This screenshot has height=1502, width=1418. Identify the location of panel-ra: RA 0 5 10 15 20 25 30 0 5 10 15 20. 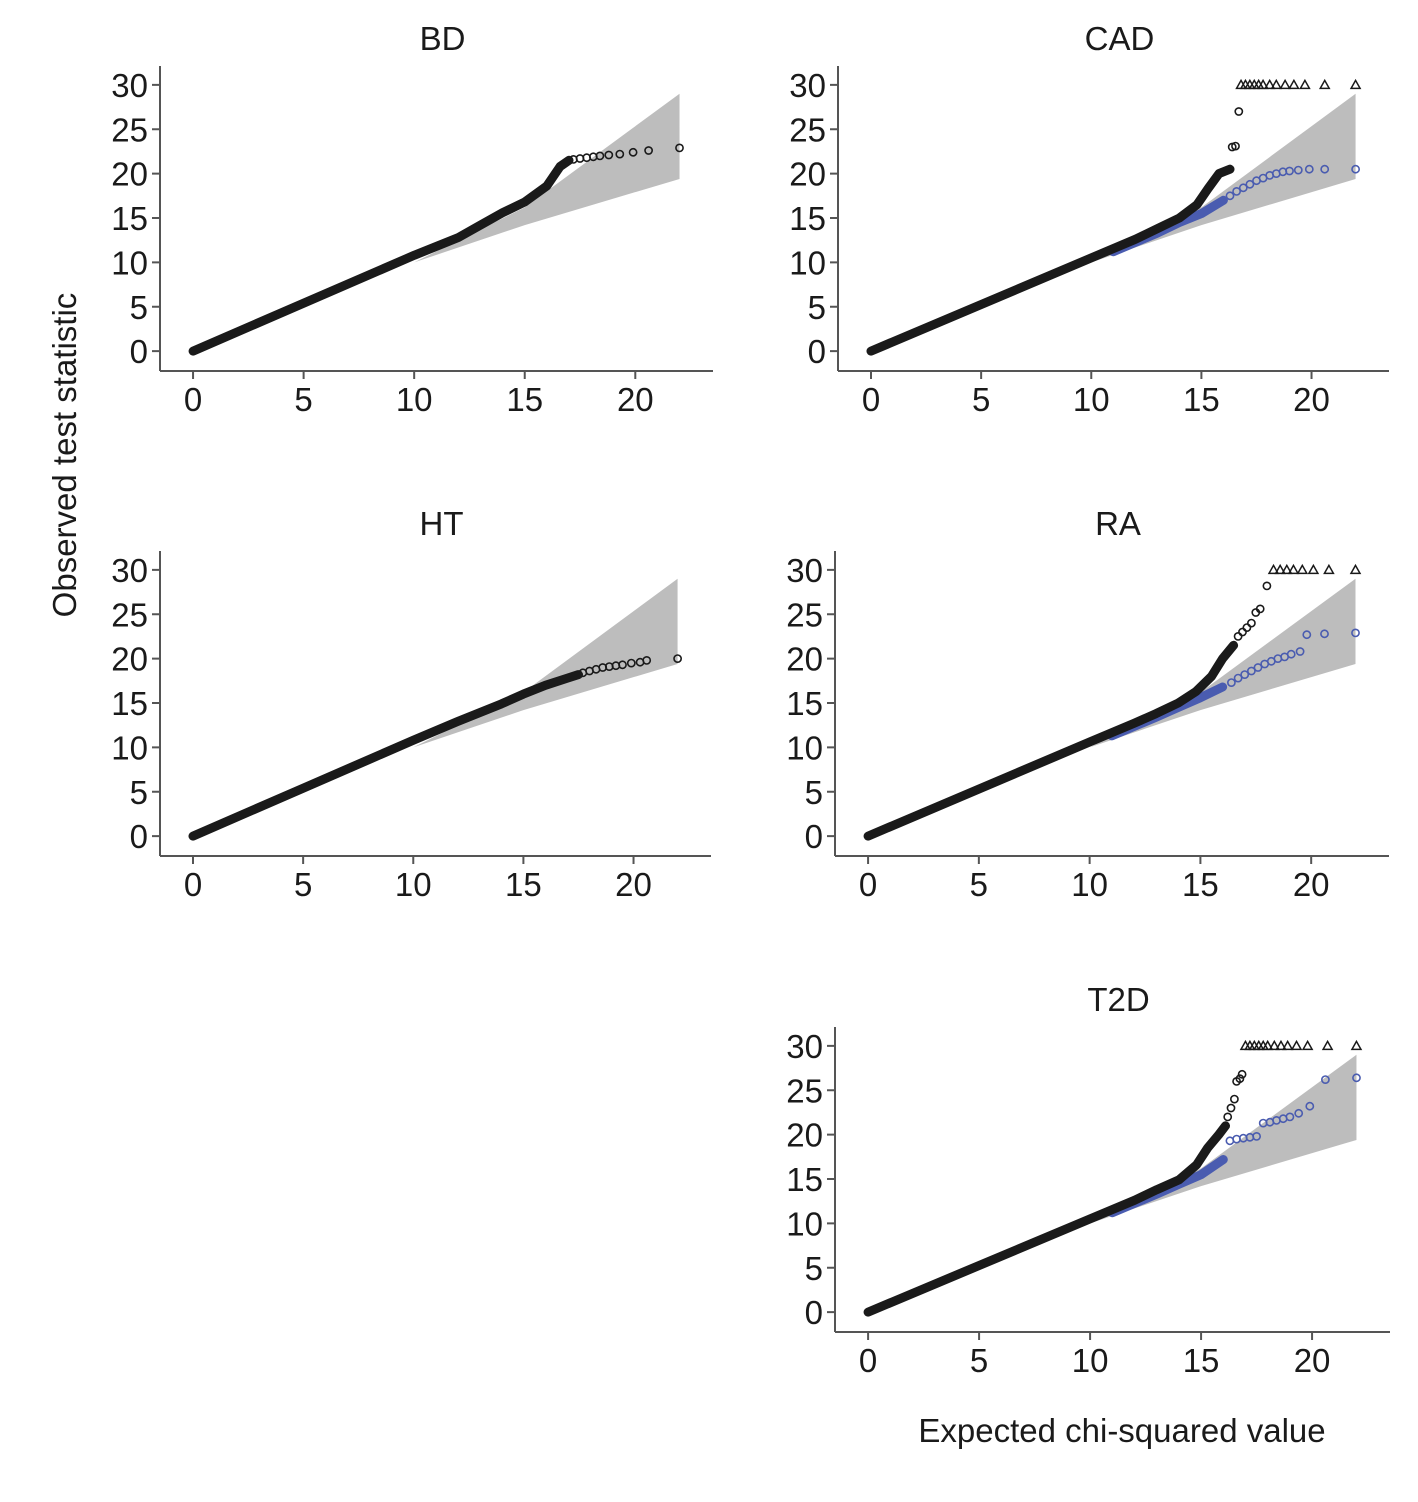
(1087, 704).